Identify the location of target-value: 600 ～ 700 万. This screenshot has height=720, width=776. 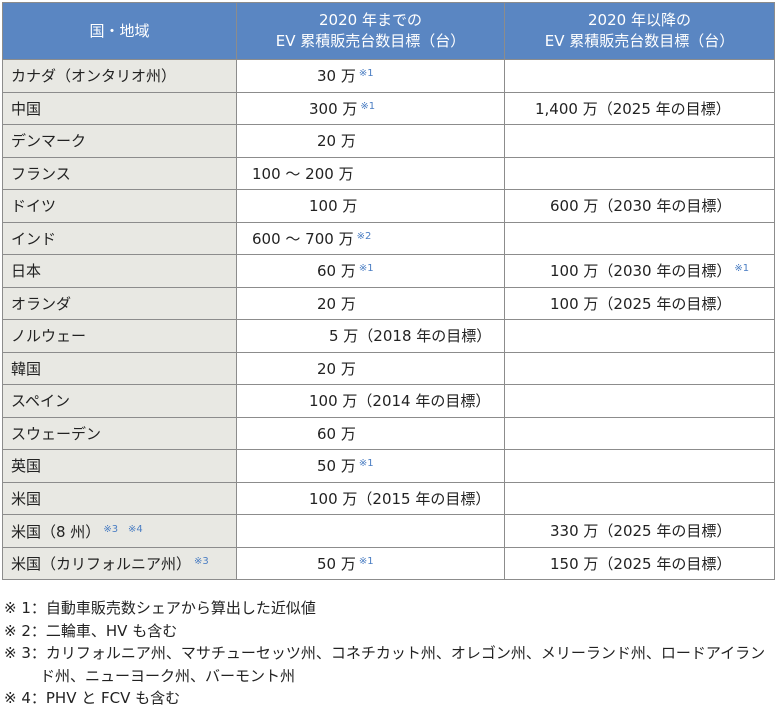
(303, 238).